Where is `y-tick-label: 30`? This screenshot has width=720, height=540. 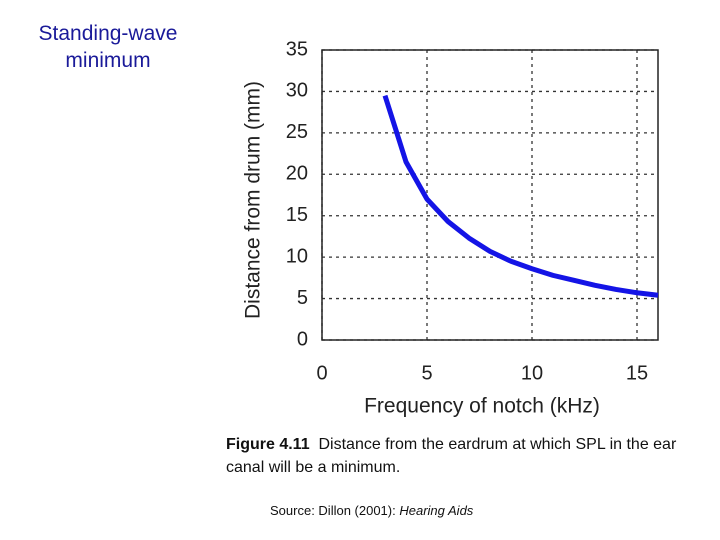 y-tick-label: 30 is located at coordinates (297, 91).